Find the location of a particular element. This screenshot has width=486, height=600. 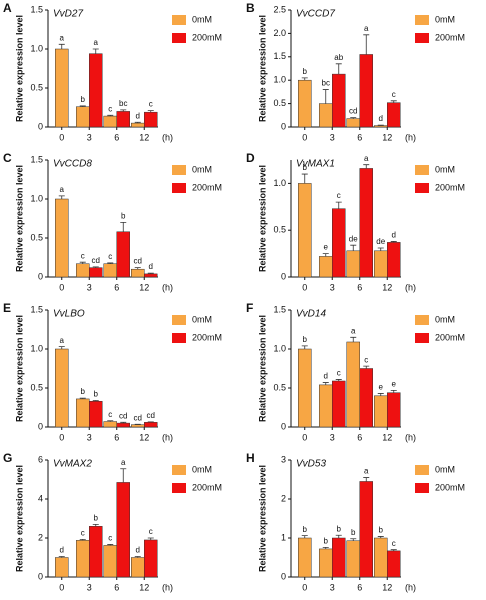

significance-letter: d is located at coordinates (138, 550).